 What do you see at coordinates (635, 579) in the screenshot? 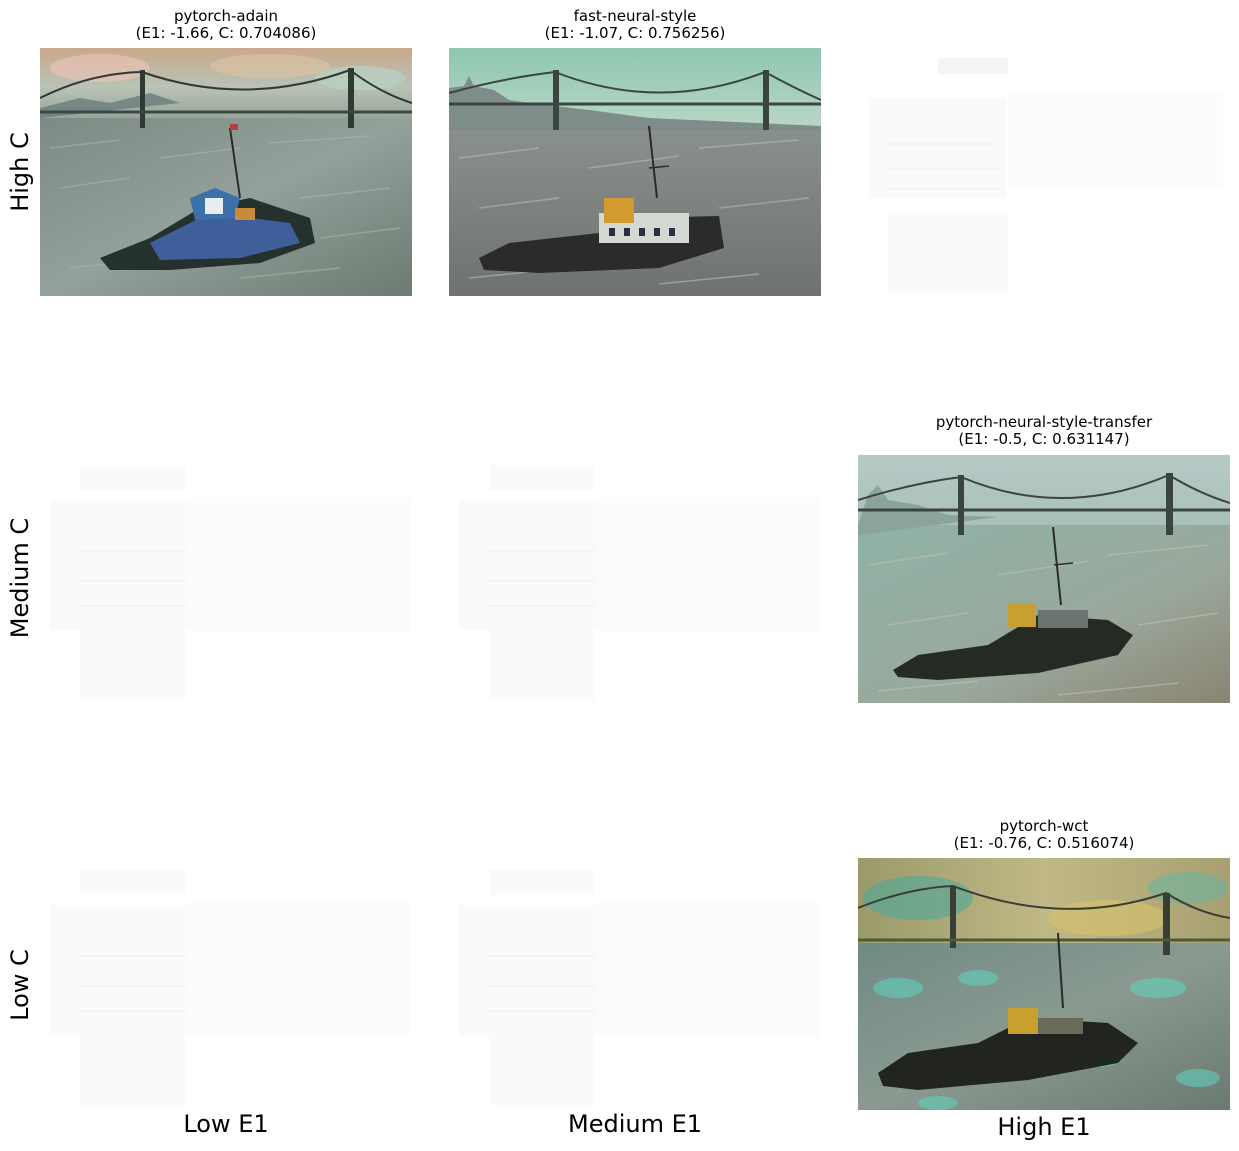
I see `ghost-placeholder-medium-c-medium-e1` at bounding box center [635, 579].